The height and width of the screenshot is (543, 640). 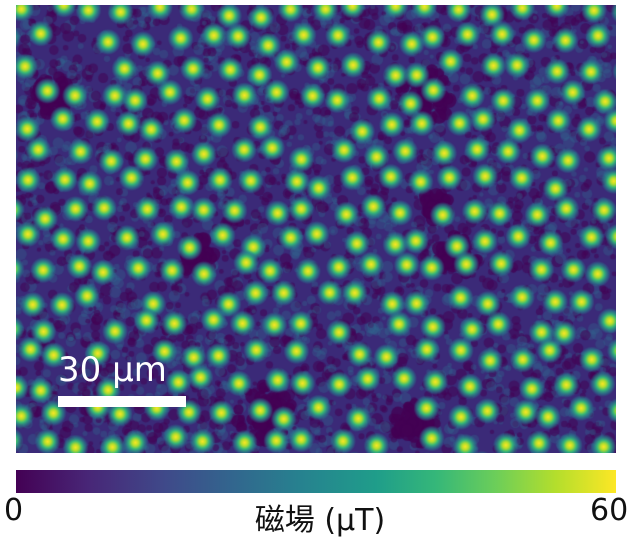 What do you see at coordinates (316, 481) in the screenshot?
I see `colorbar` at bounding box center [316, 481].